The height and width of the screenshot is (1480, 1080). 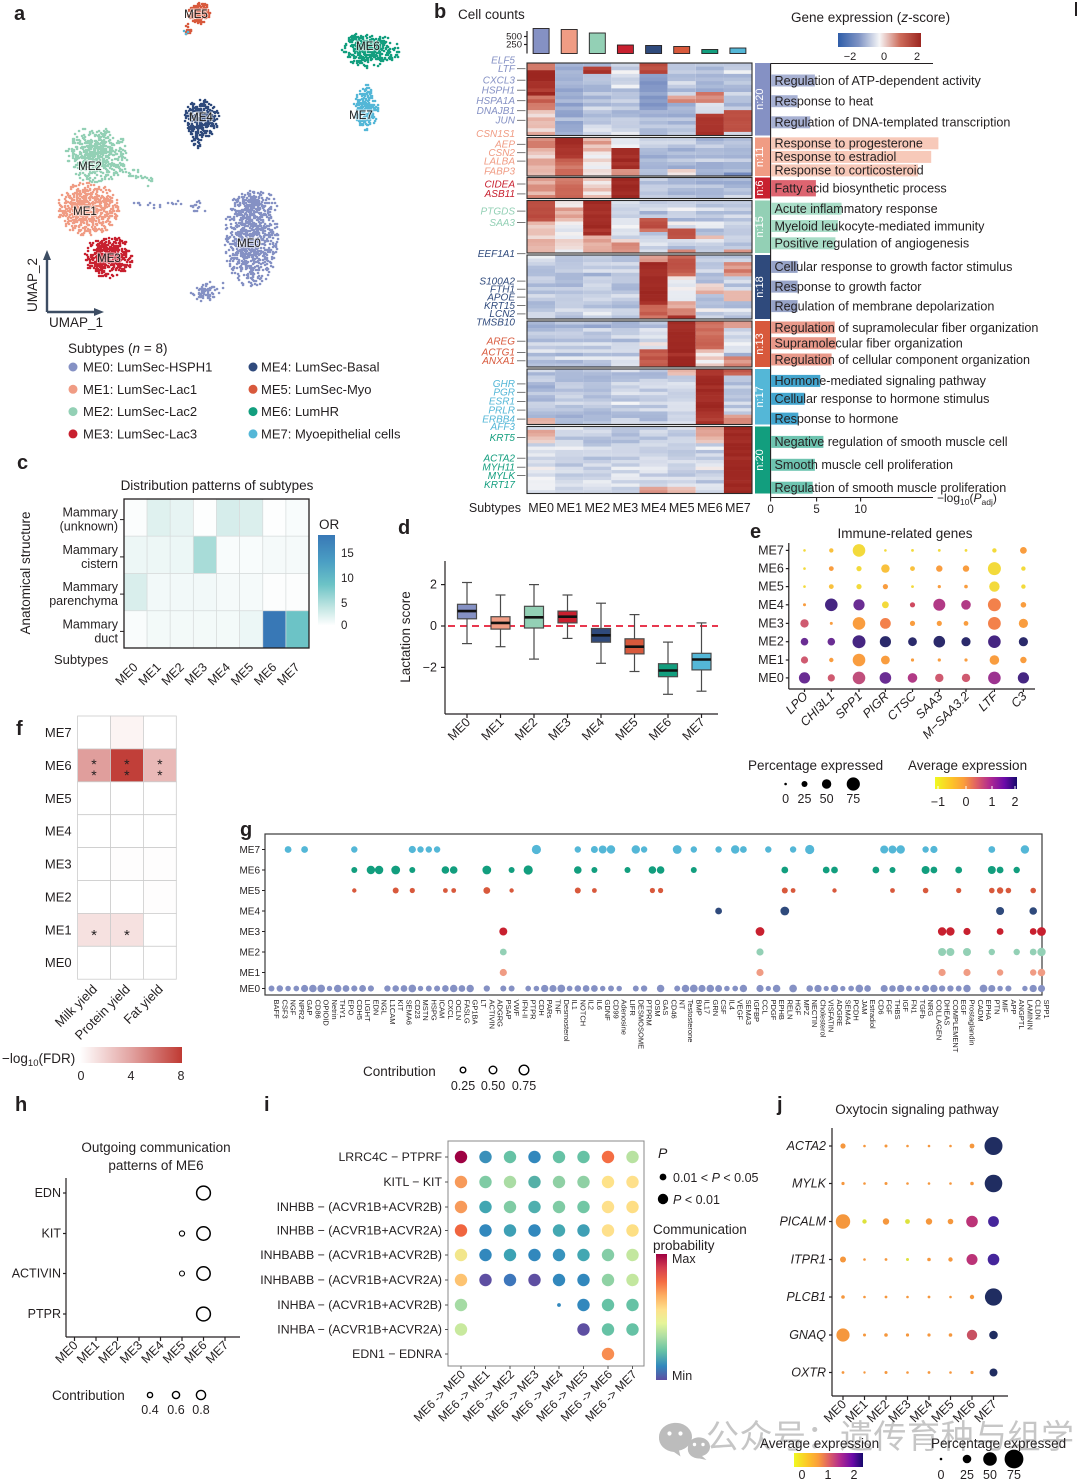 What do you see at coordinates (938, 1020) in the screenshot?
I see `svg-text: COLLAGEN` at bounding box center [938, 1020].